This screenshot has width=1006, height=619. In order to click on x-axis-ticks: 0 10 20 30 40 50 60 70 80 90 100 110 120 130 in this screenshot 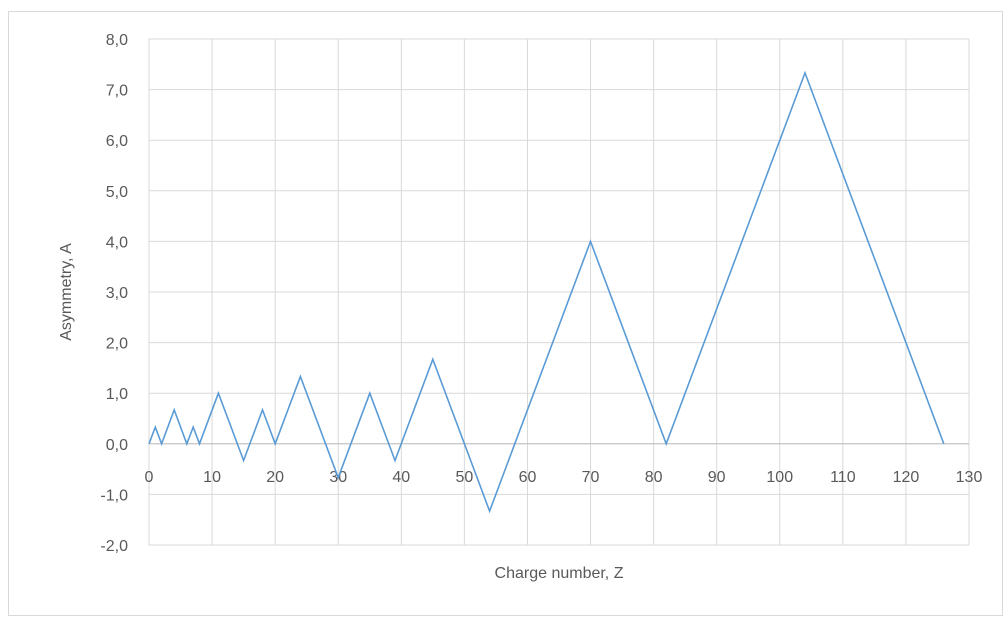, I will do `click(564, 477)`.